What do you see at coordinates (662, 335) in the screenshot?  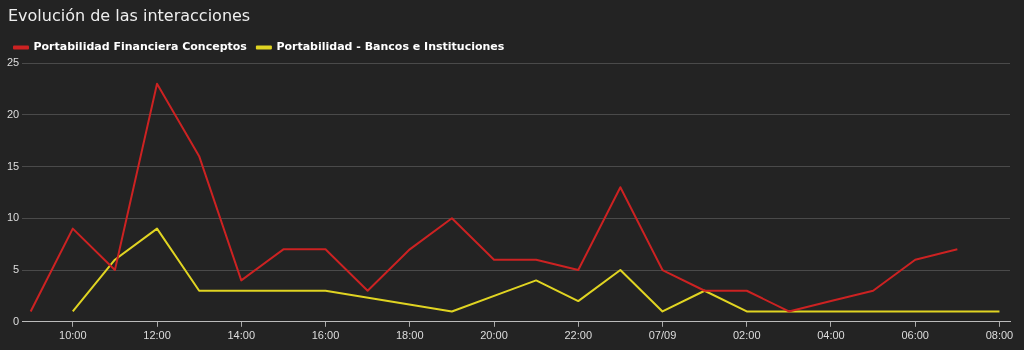 I see `x-tick-label: 07/09` at bounding box center [662, 335].